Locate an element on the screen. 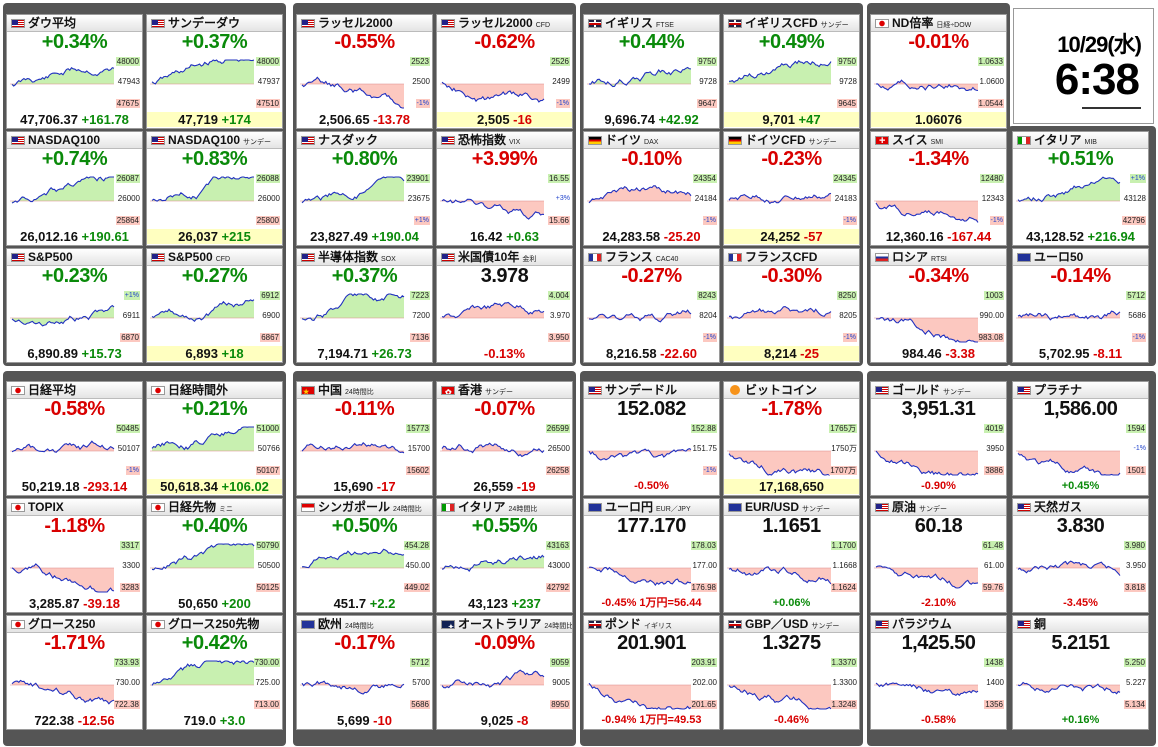 This screenshot has width=1158, height=747. market-card-daxcfd: ドイツCFD サンデー -0.23% 24345 24183 -1% 24,252 -57 is located at coordinates (791, 188).